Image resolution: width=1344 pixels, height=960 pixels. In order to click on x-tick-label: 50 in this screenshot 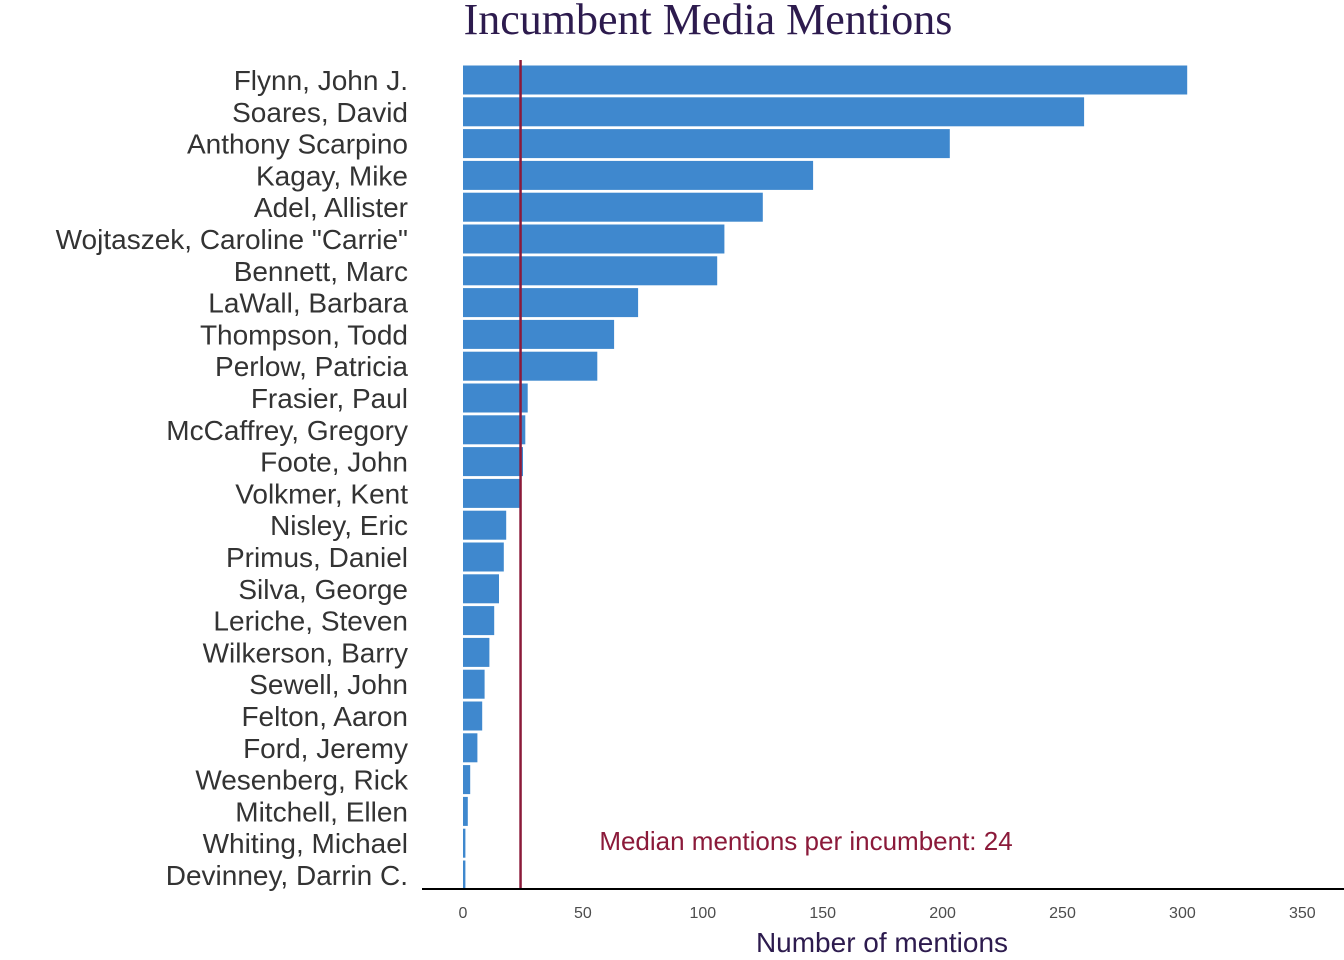, I will do `click(583, 913)`.